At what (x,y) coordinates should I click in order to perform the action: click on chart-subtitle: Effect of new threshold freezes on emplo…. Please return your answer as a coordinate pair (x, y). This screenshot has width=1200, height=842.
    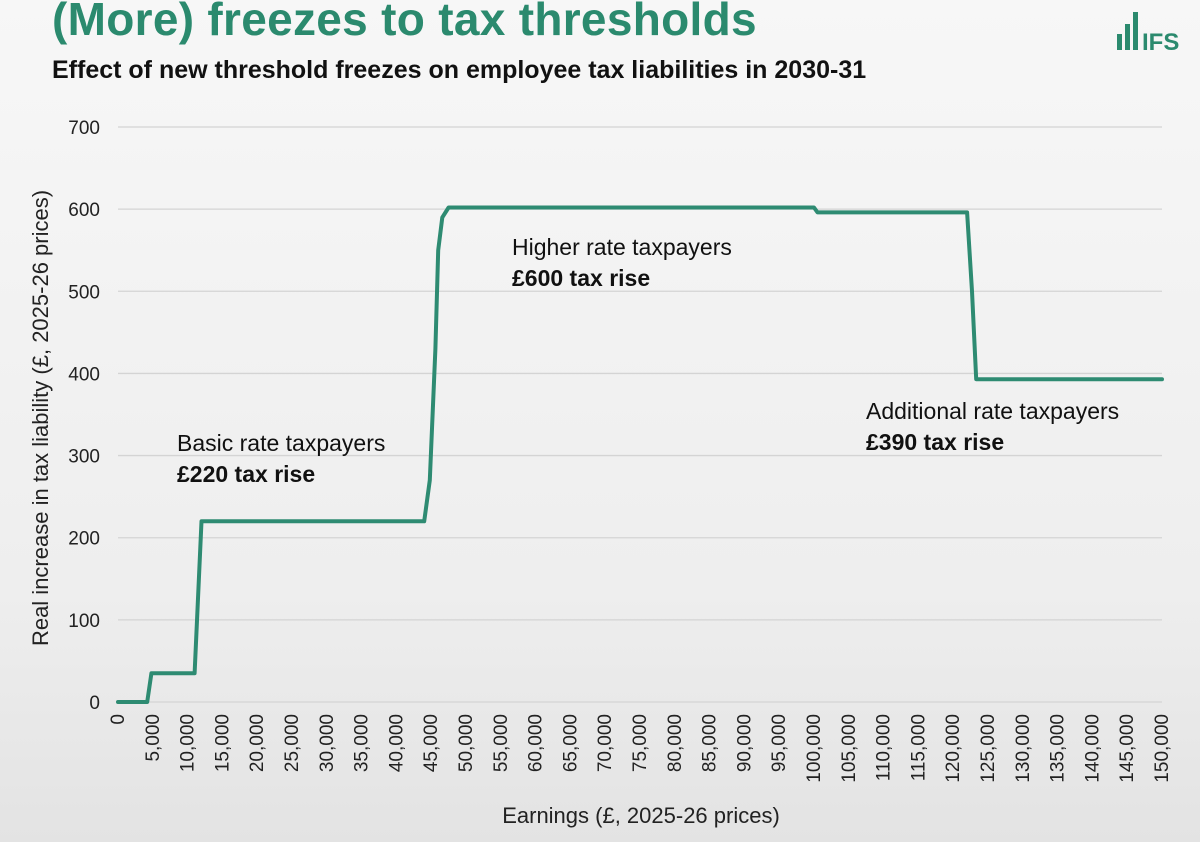
    Looking at the image, I should click on (459, 70).